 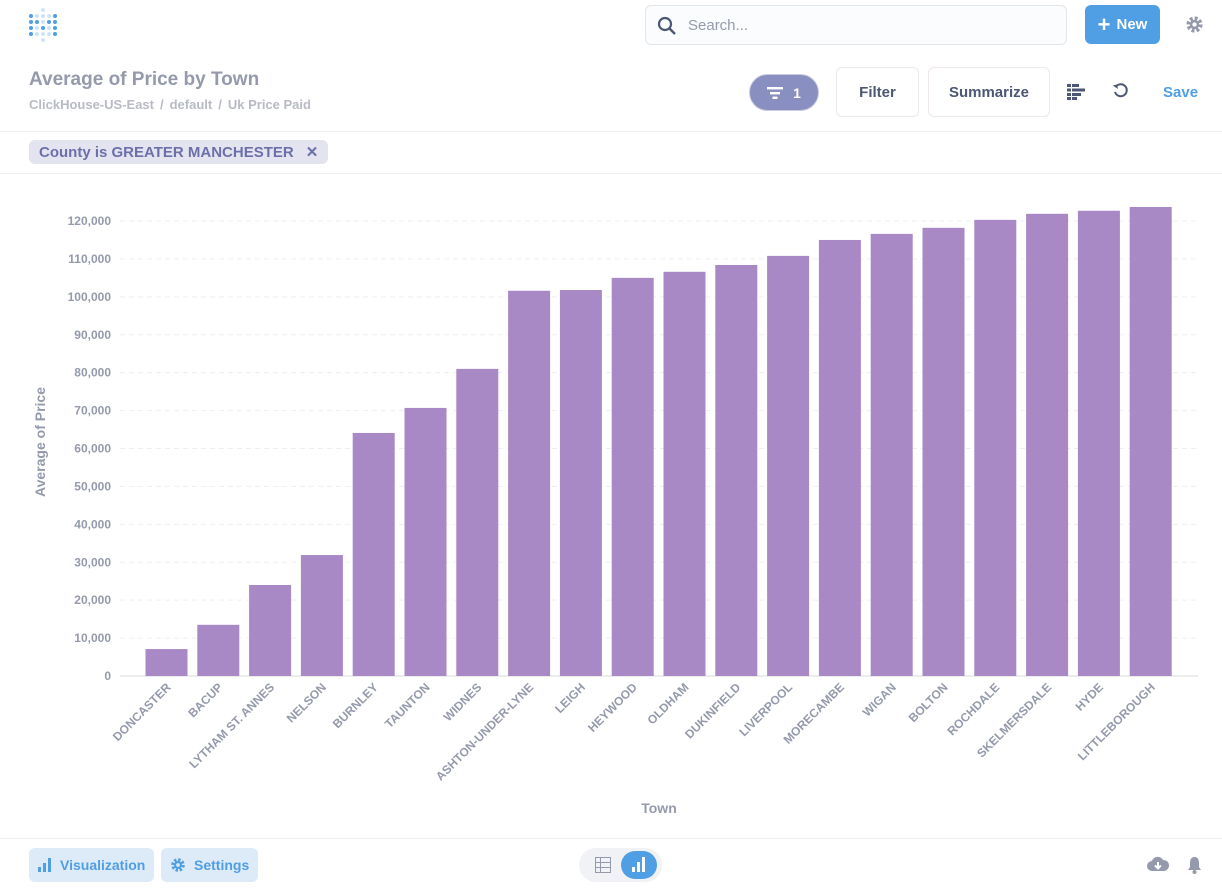 I want to click on breadcrumb: ClickHouse-US-East / default / Uk Price Paid, so click(x=170, y=104).